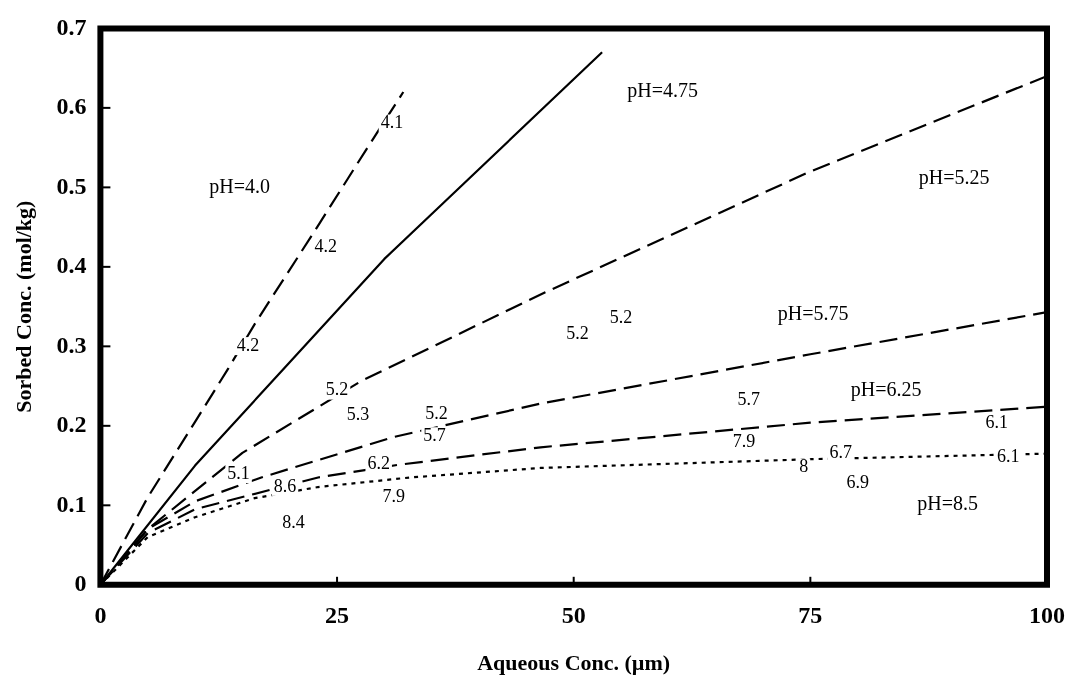 The width and height of the screenshot is (1083, 686). Describe the element at coordinates (947, 504) in the screenshot. I see `series-label: pH=8.5` at that location.